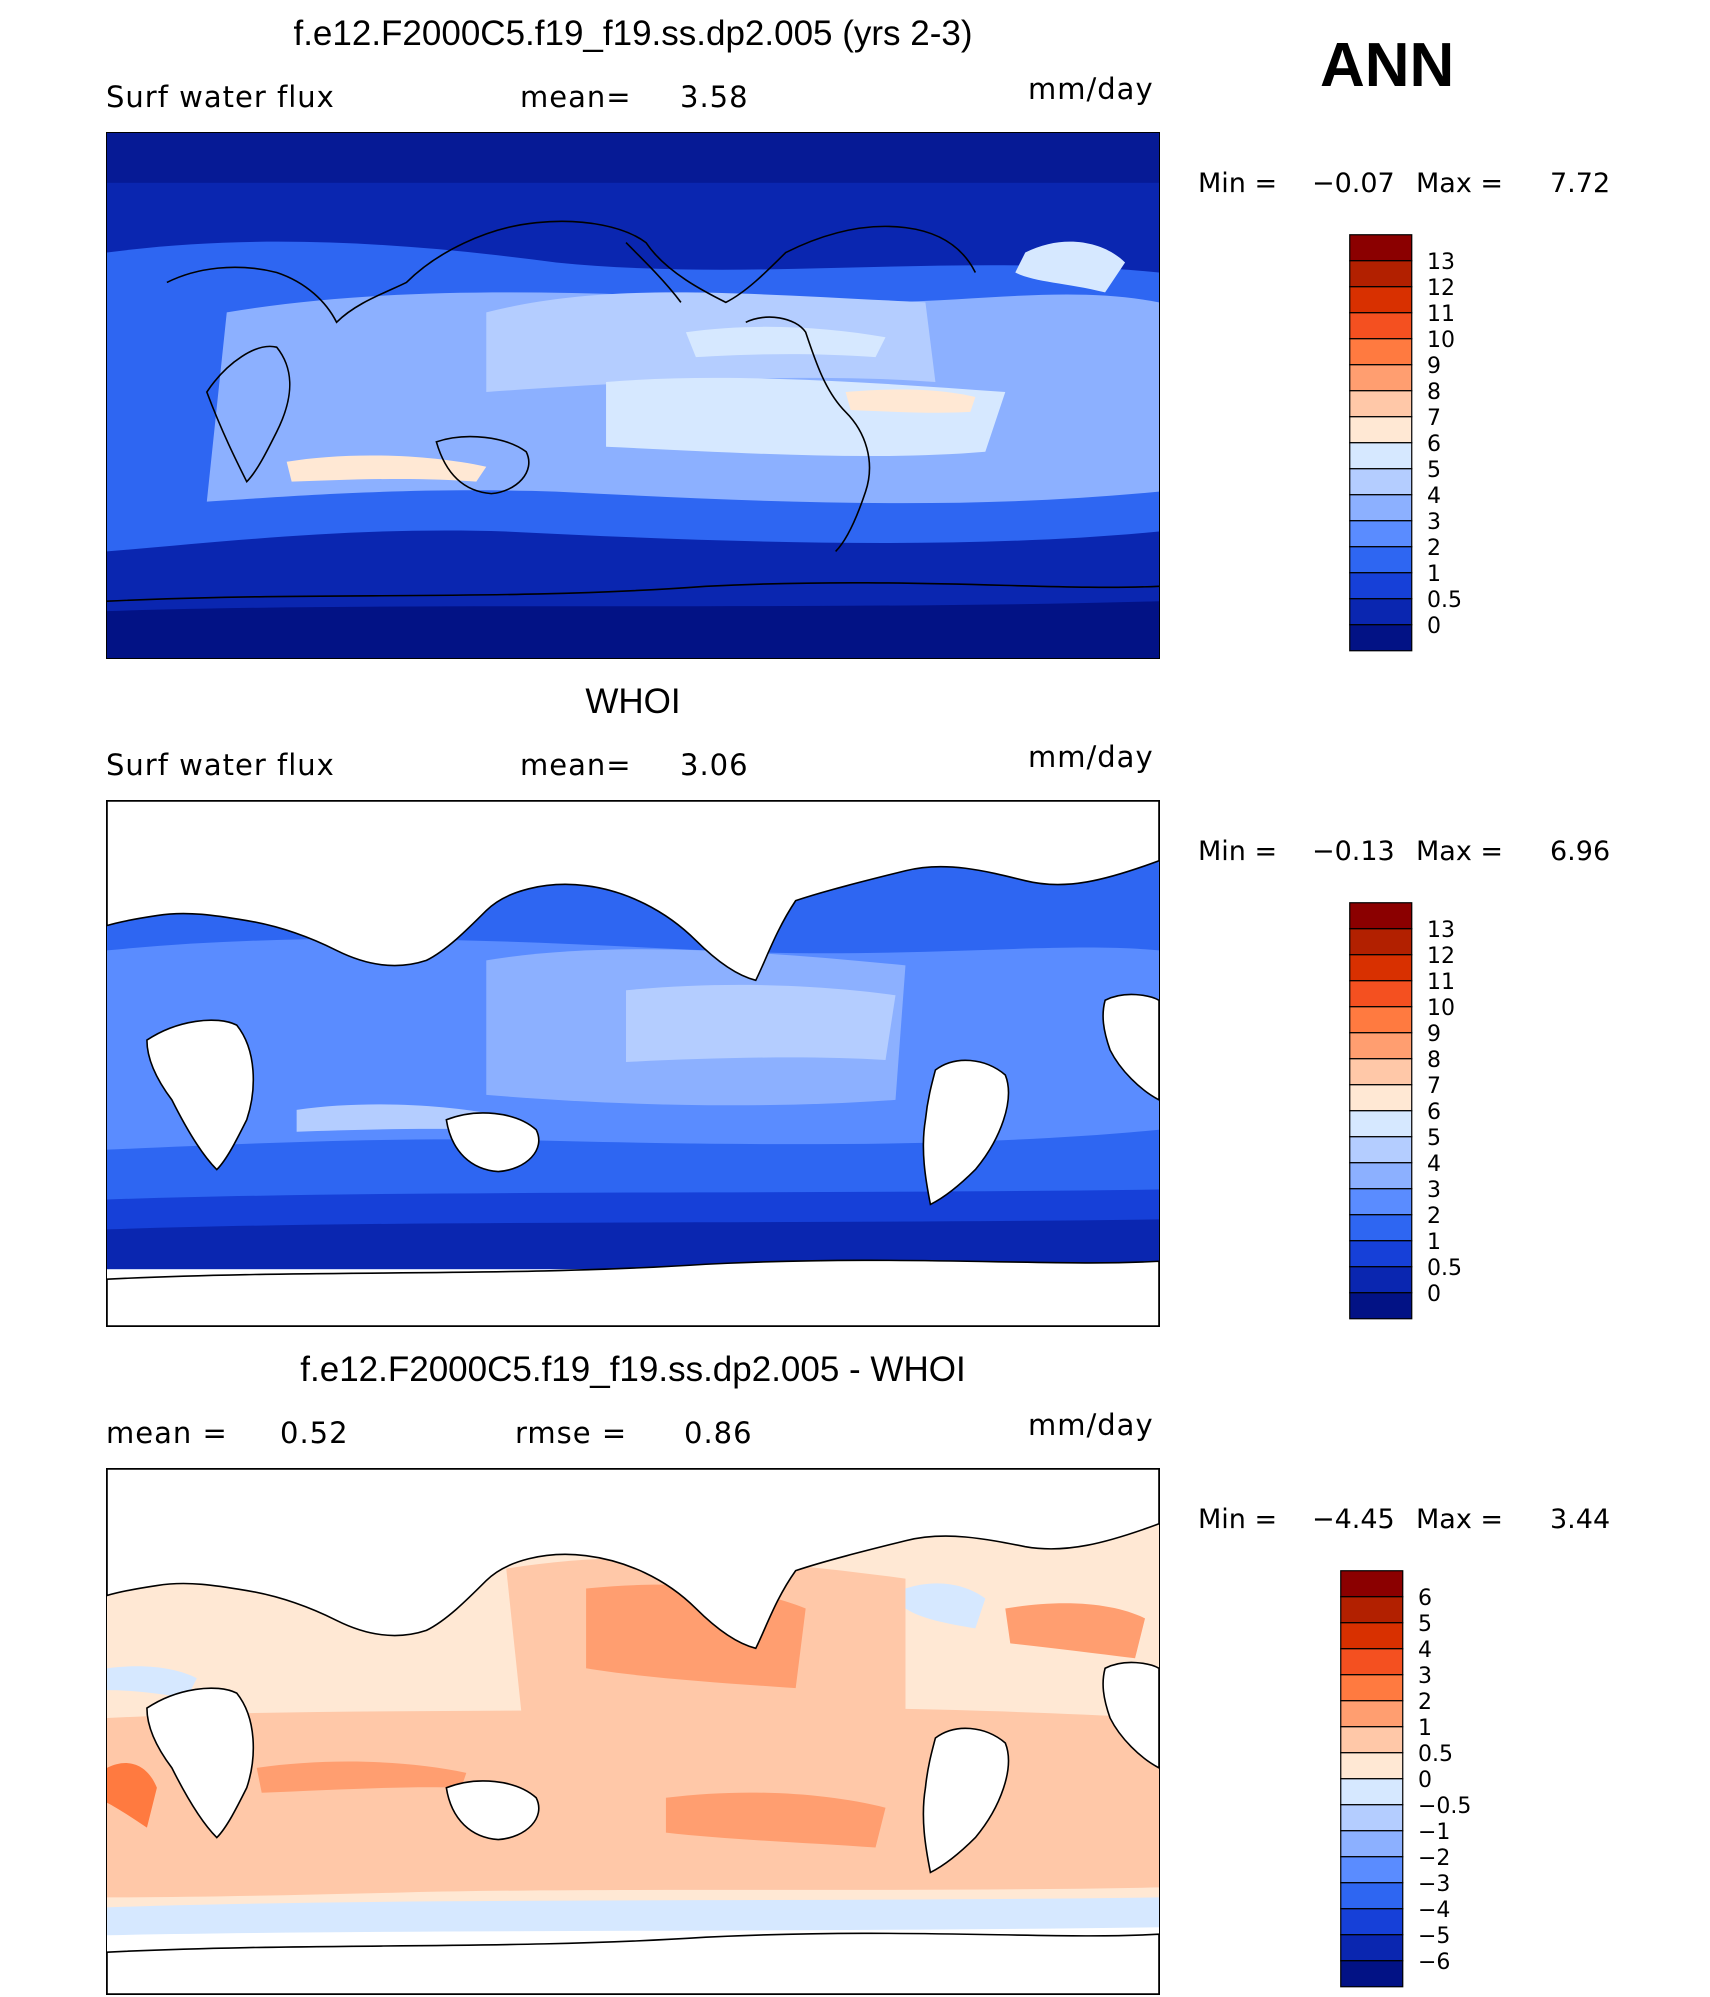 This screenshot has height=1997, width=1710. Describe the element at coordinates (1387, 65) in the screenshot. I see `season-label: ANN` at that location.